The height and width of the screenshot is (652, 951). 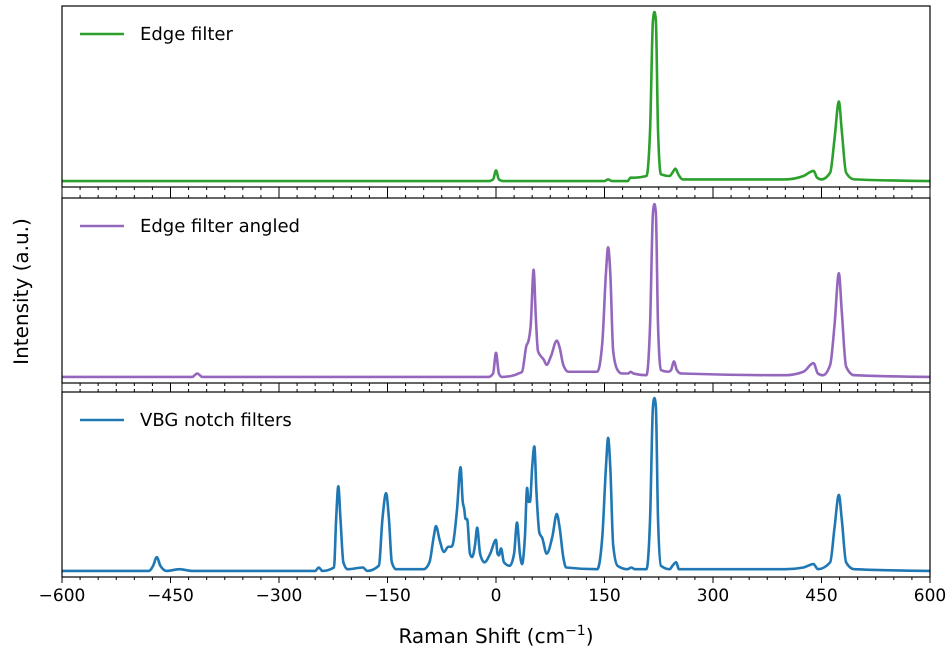 I want to click on x-axis-title: Raman Shift (cm$^{−1}$), so click(x=496, y=635).